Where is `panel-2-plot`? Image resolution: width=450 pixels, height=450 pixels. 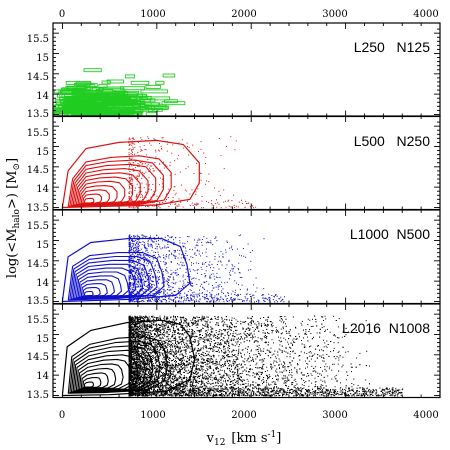
panel-2-plot is located at coordinates (159, 172).